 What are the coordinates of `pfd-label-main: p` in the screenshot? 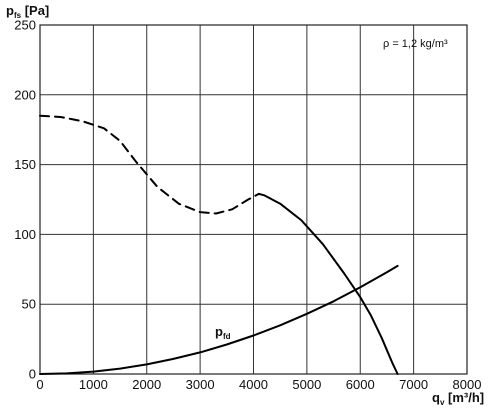 It's located at (219, 331).